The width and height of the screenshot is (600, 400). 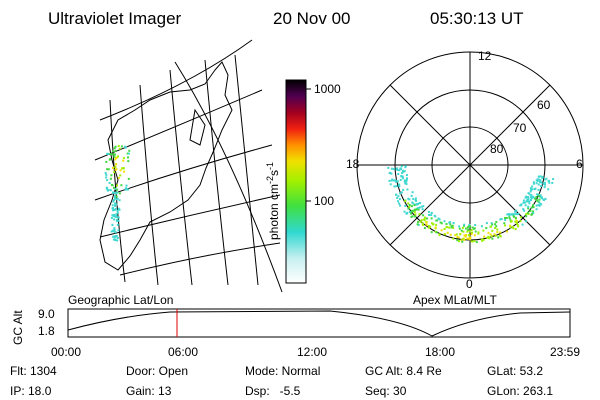 I want to click on x-tick-label: 06:00, so click(x=183, y=352).